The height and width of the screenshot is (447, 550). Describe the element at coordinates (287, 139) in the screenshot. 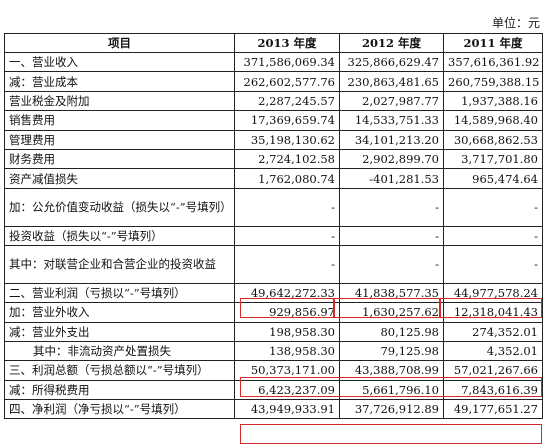

I see `value-2013: 35,198,130.62` at that location.